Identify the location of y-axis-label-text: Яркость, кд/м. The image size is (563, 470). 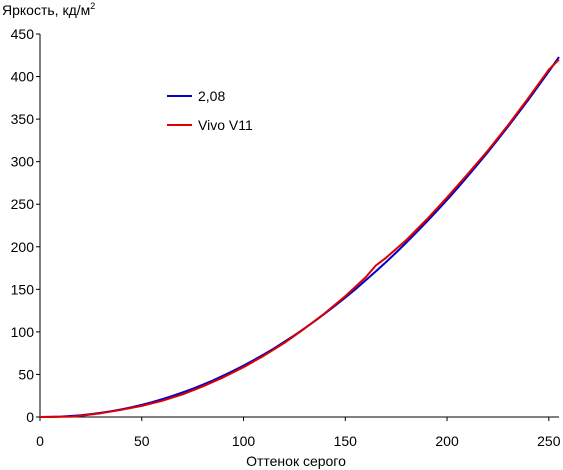
(46, 10).